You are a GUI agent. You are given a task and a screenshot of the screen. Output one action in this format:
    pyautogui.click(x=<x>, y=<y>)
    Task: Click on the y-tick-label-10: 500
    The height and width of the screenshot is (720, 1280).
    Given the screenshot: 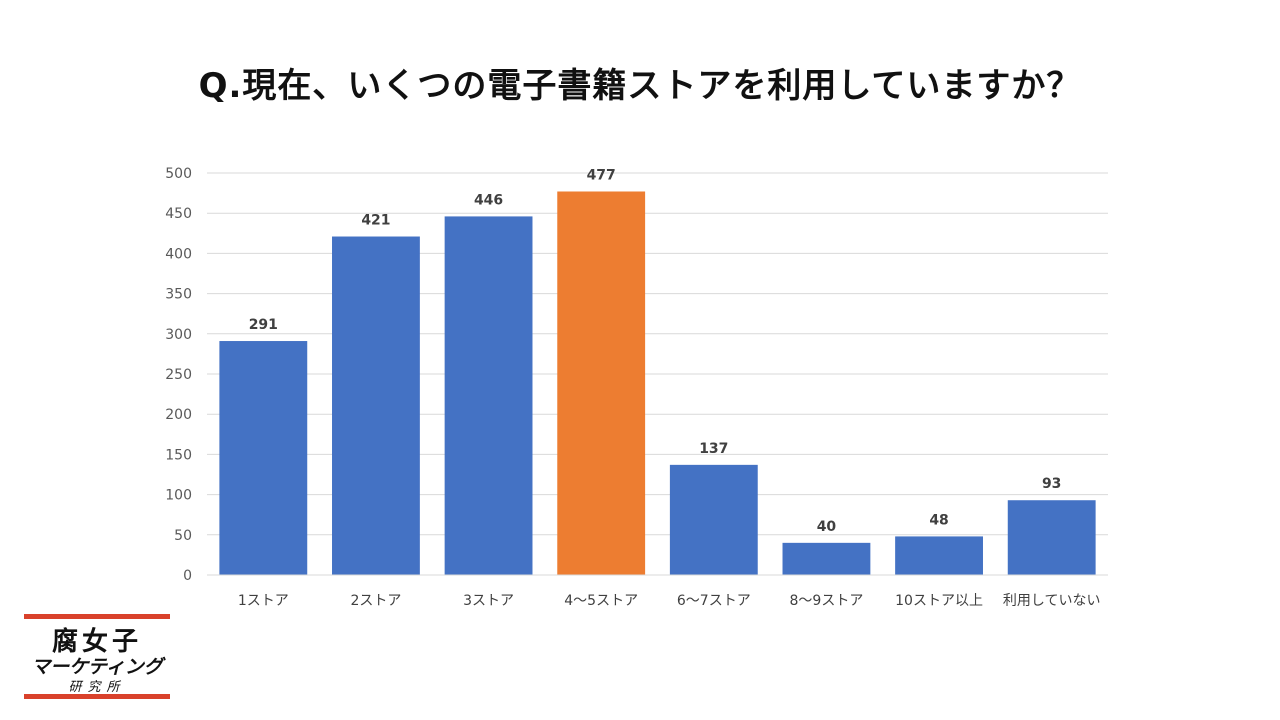 What is the action you would take?
    pyautogui.click(x=178, y=174)
    